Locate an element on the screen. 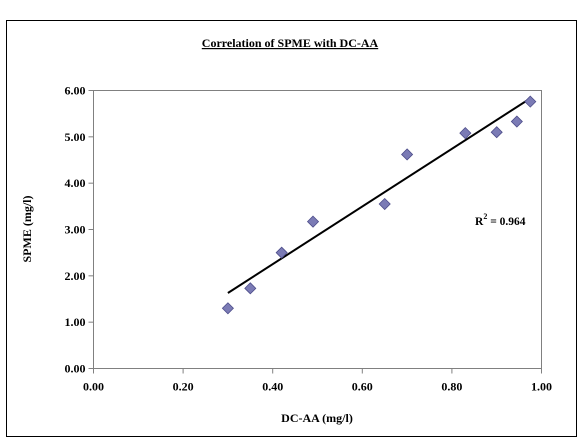  y-tick-label: 4.00 is located at coordinates (75, 183).